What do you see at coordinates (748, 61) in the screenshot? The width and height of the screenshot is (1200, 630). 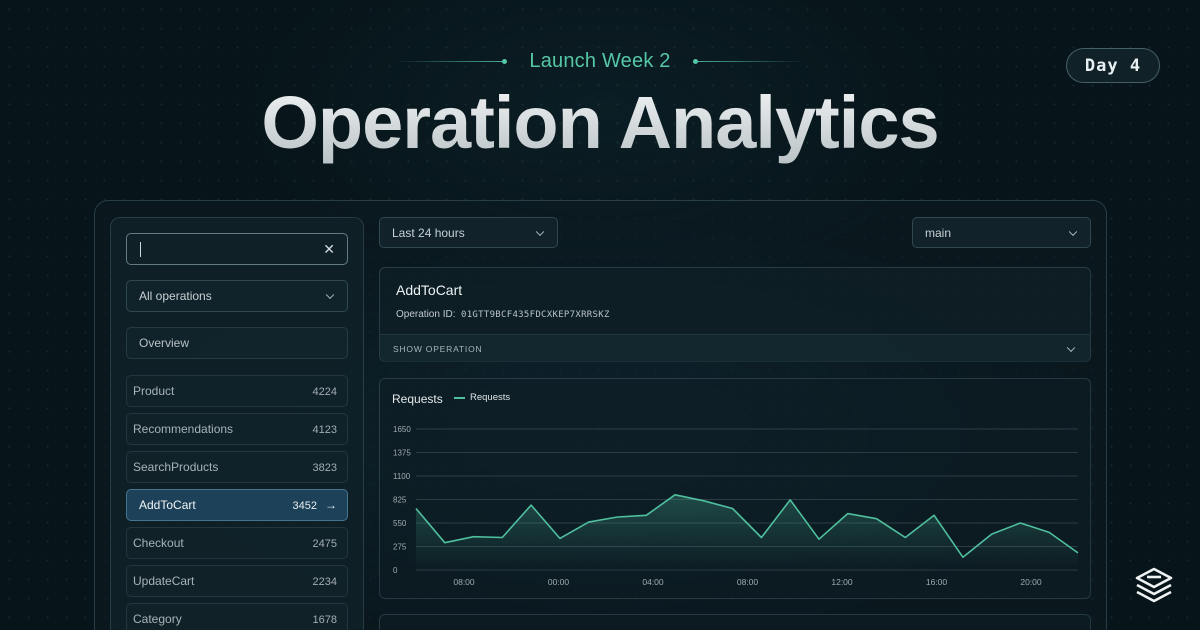 I see `eyebrow-divider-right` at bounding box center [748, 61].